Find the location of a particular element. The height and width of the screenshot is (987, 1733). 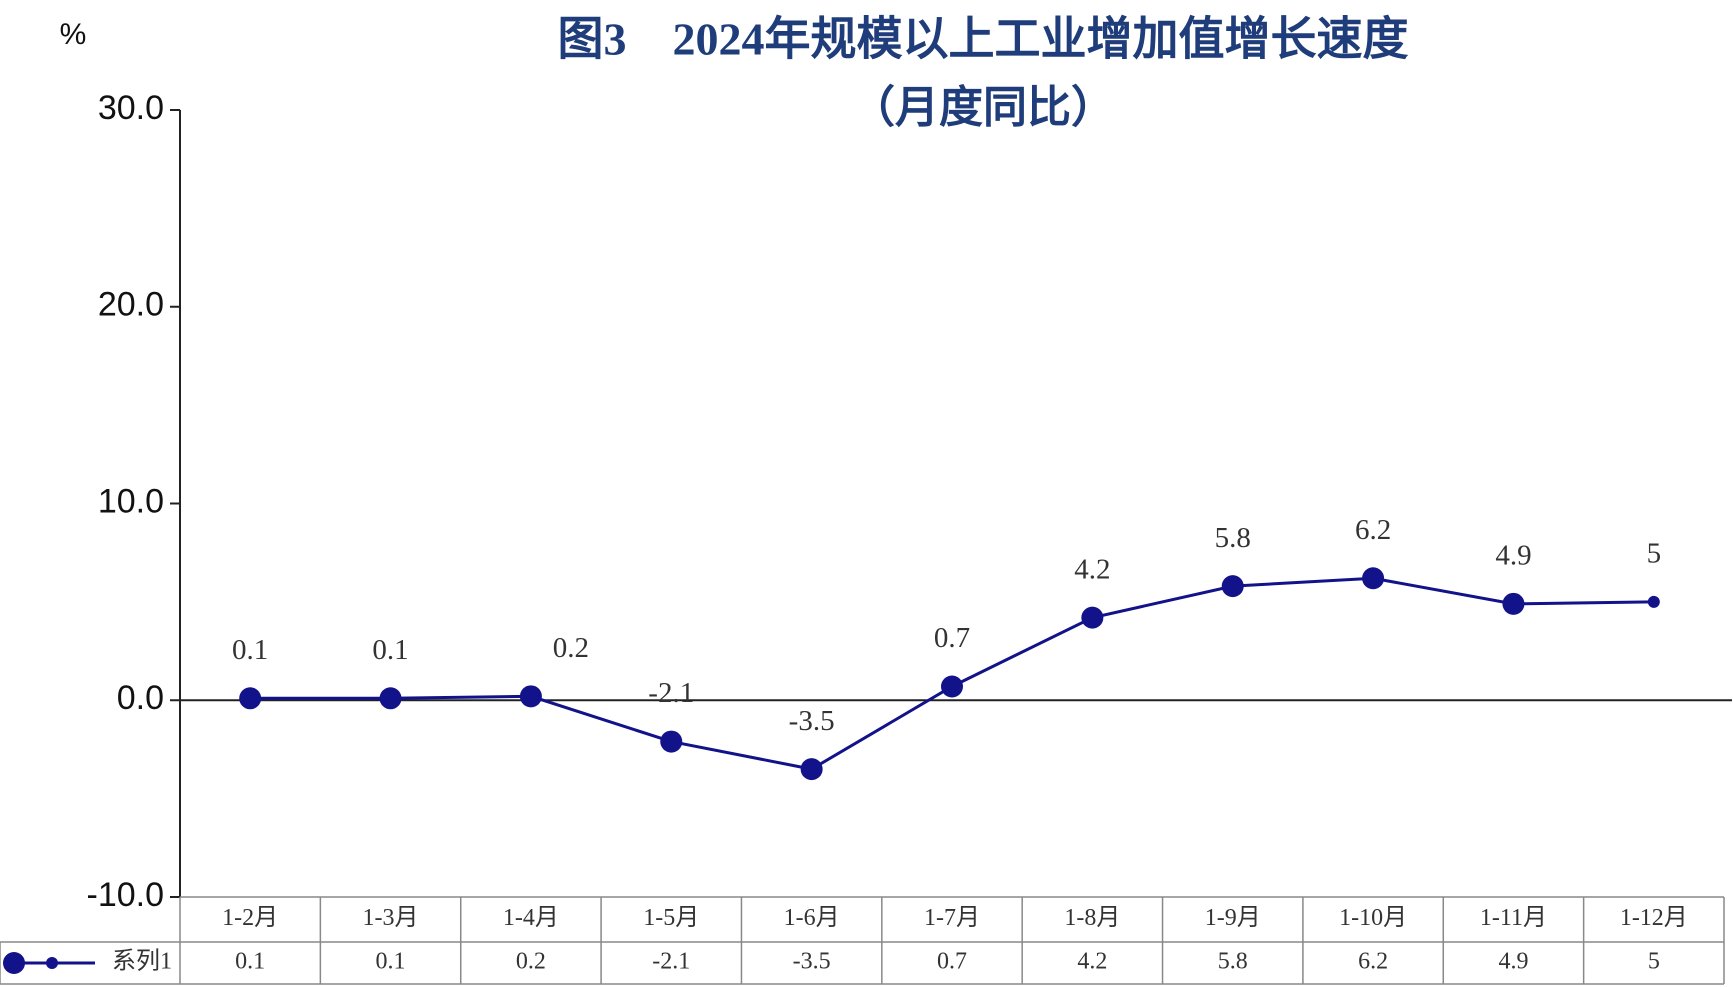

x-tick-label: 1-2月 is located at coordinates (250, 918).